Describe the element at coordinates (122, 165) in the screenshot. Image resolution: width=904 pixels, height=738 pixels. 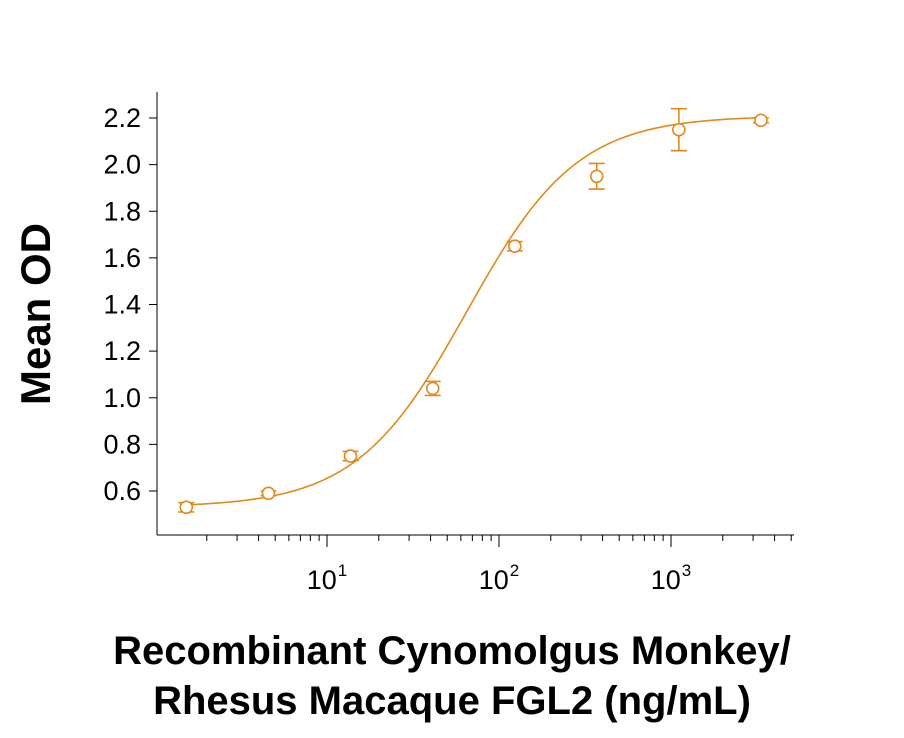
I see `y-tick-label-7: 2.0` at that location.